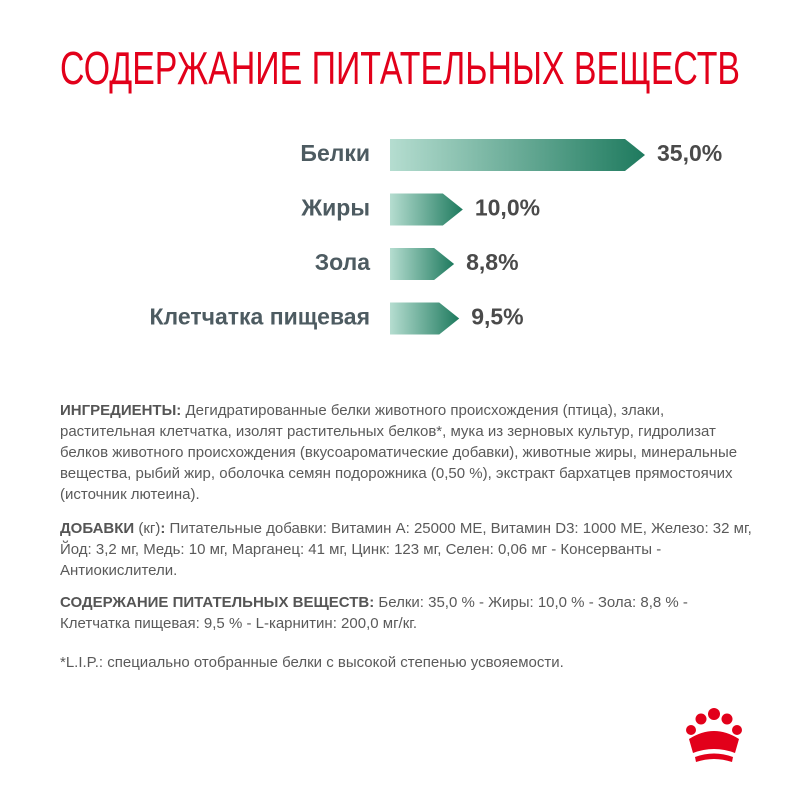  Describe the element at coordinates (507, 208) in the screenshot. I see `value-label: 10,0%` at that location.